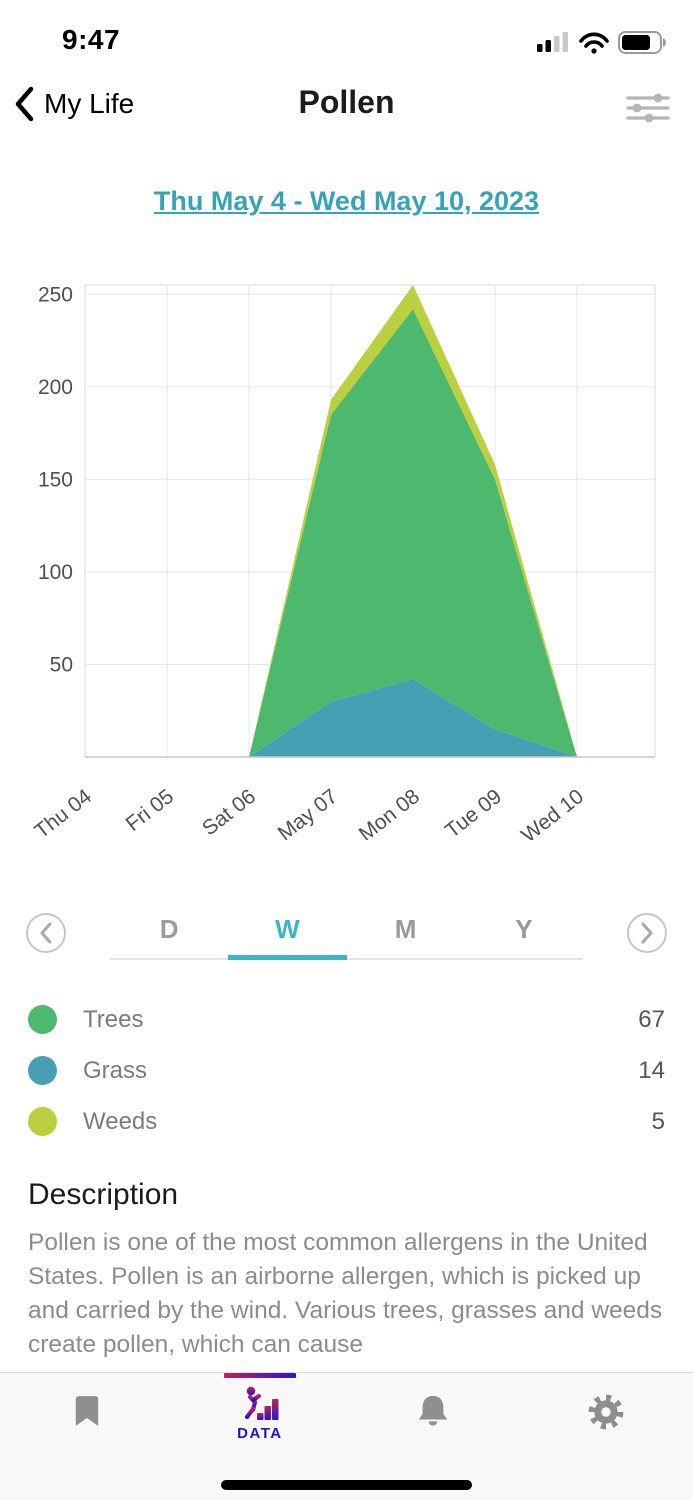 Image resolution: width=693 pixels, height=1500 pixels. I want to click on legend-row-trees: Trees 67, so click(346, 1019).